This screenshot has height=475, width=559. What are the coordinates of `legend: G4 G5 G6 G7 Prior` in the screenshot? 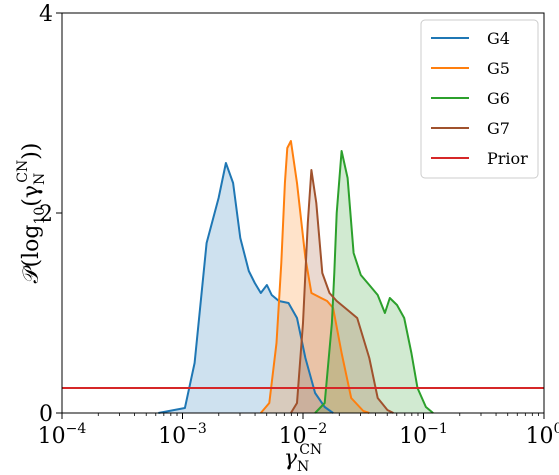 It's located at (479, 99).